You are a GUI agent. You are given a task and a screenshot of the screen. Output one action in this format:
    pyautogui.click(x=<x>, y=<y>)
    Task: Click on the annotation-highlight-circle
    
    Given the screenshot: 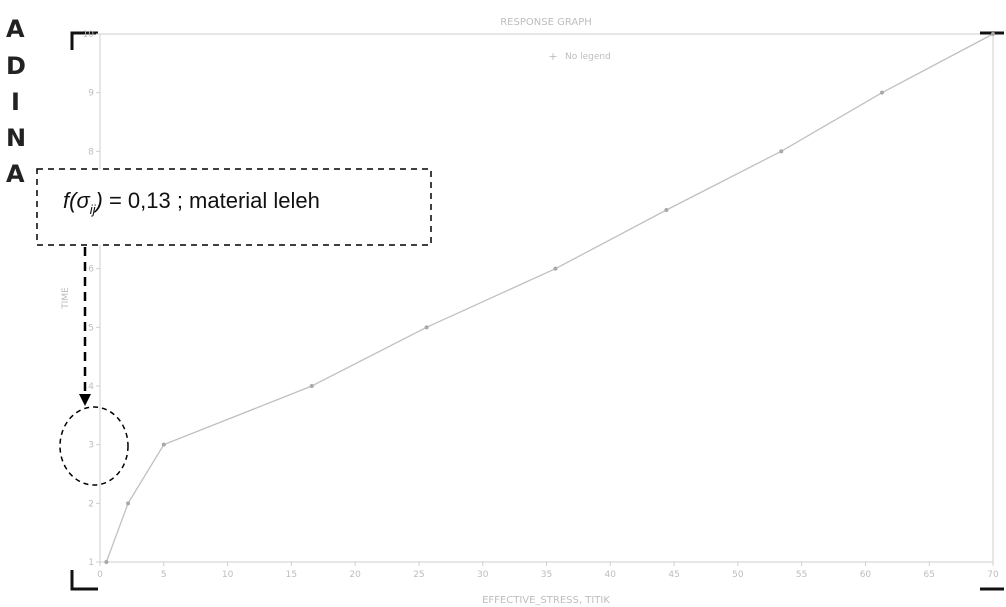 What is the action you would take?
    pyautogui.click(x=94, y=446)
    